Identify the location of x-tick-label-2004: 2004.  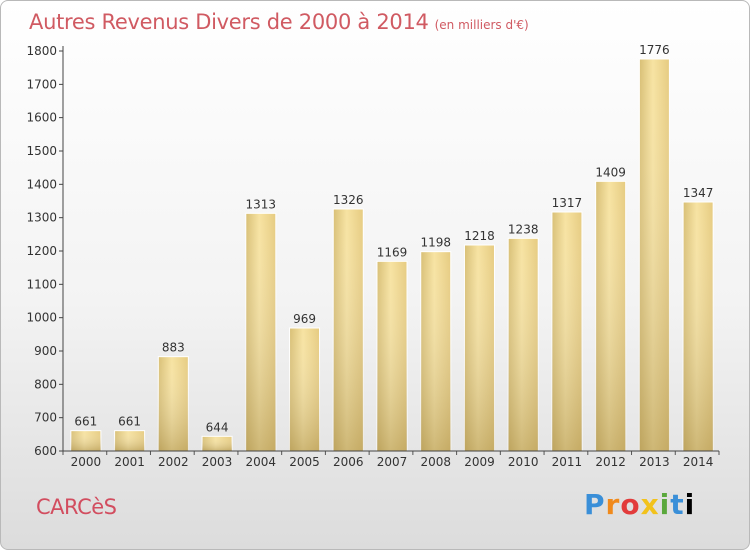
(261, 462).